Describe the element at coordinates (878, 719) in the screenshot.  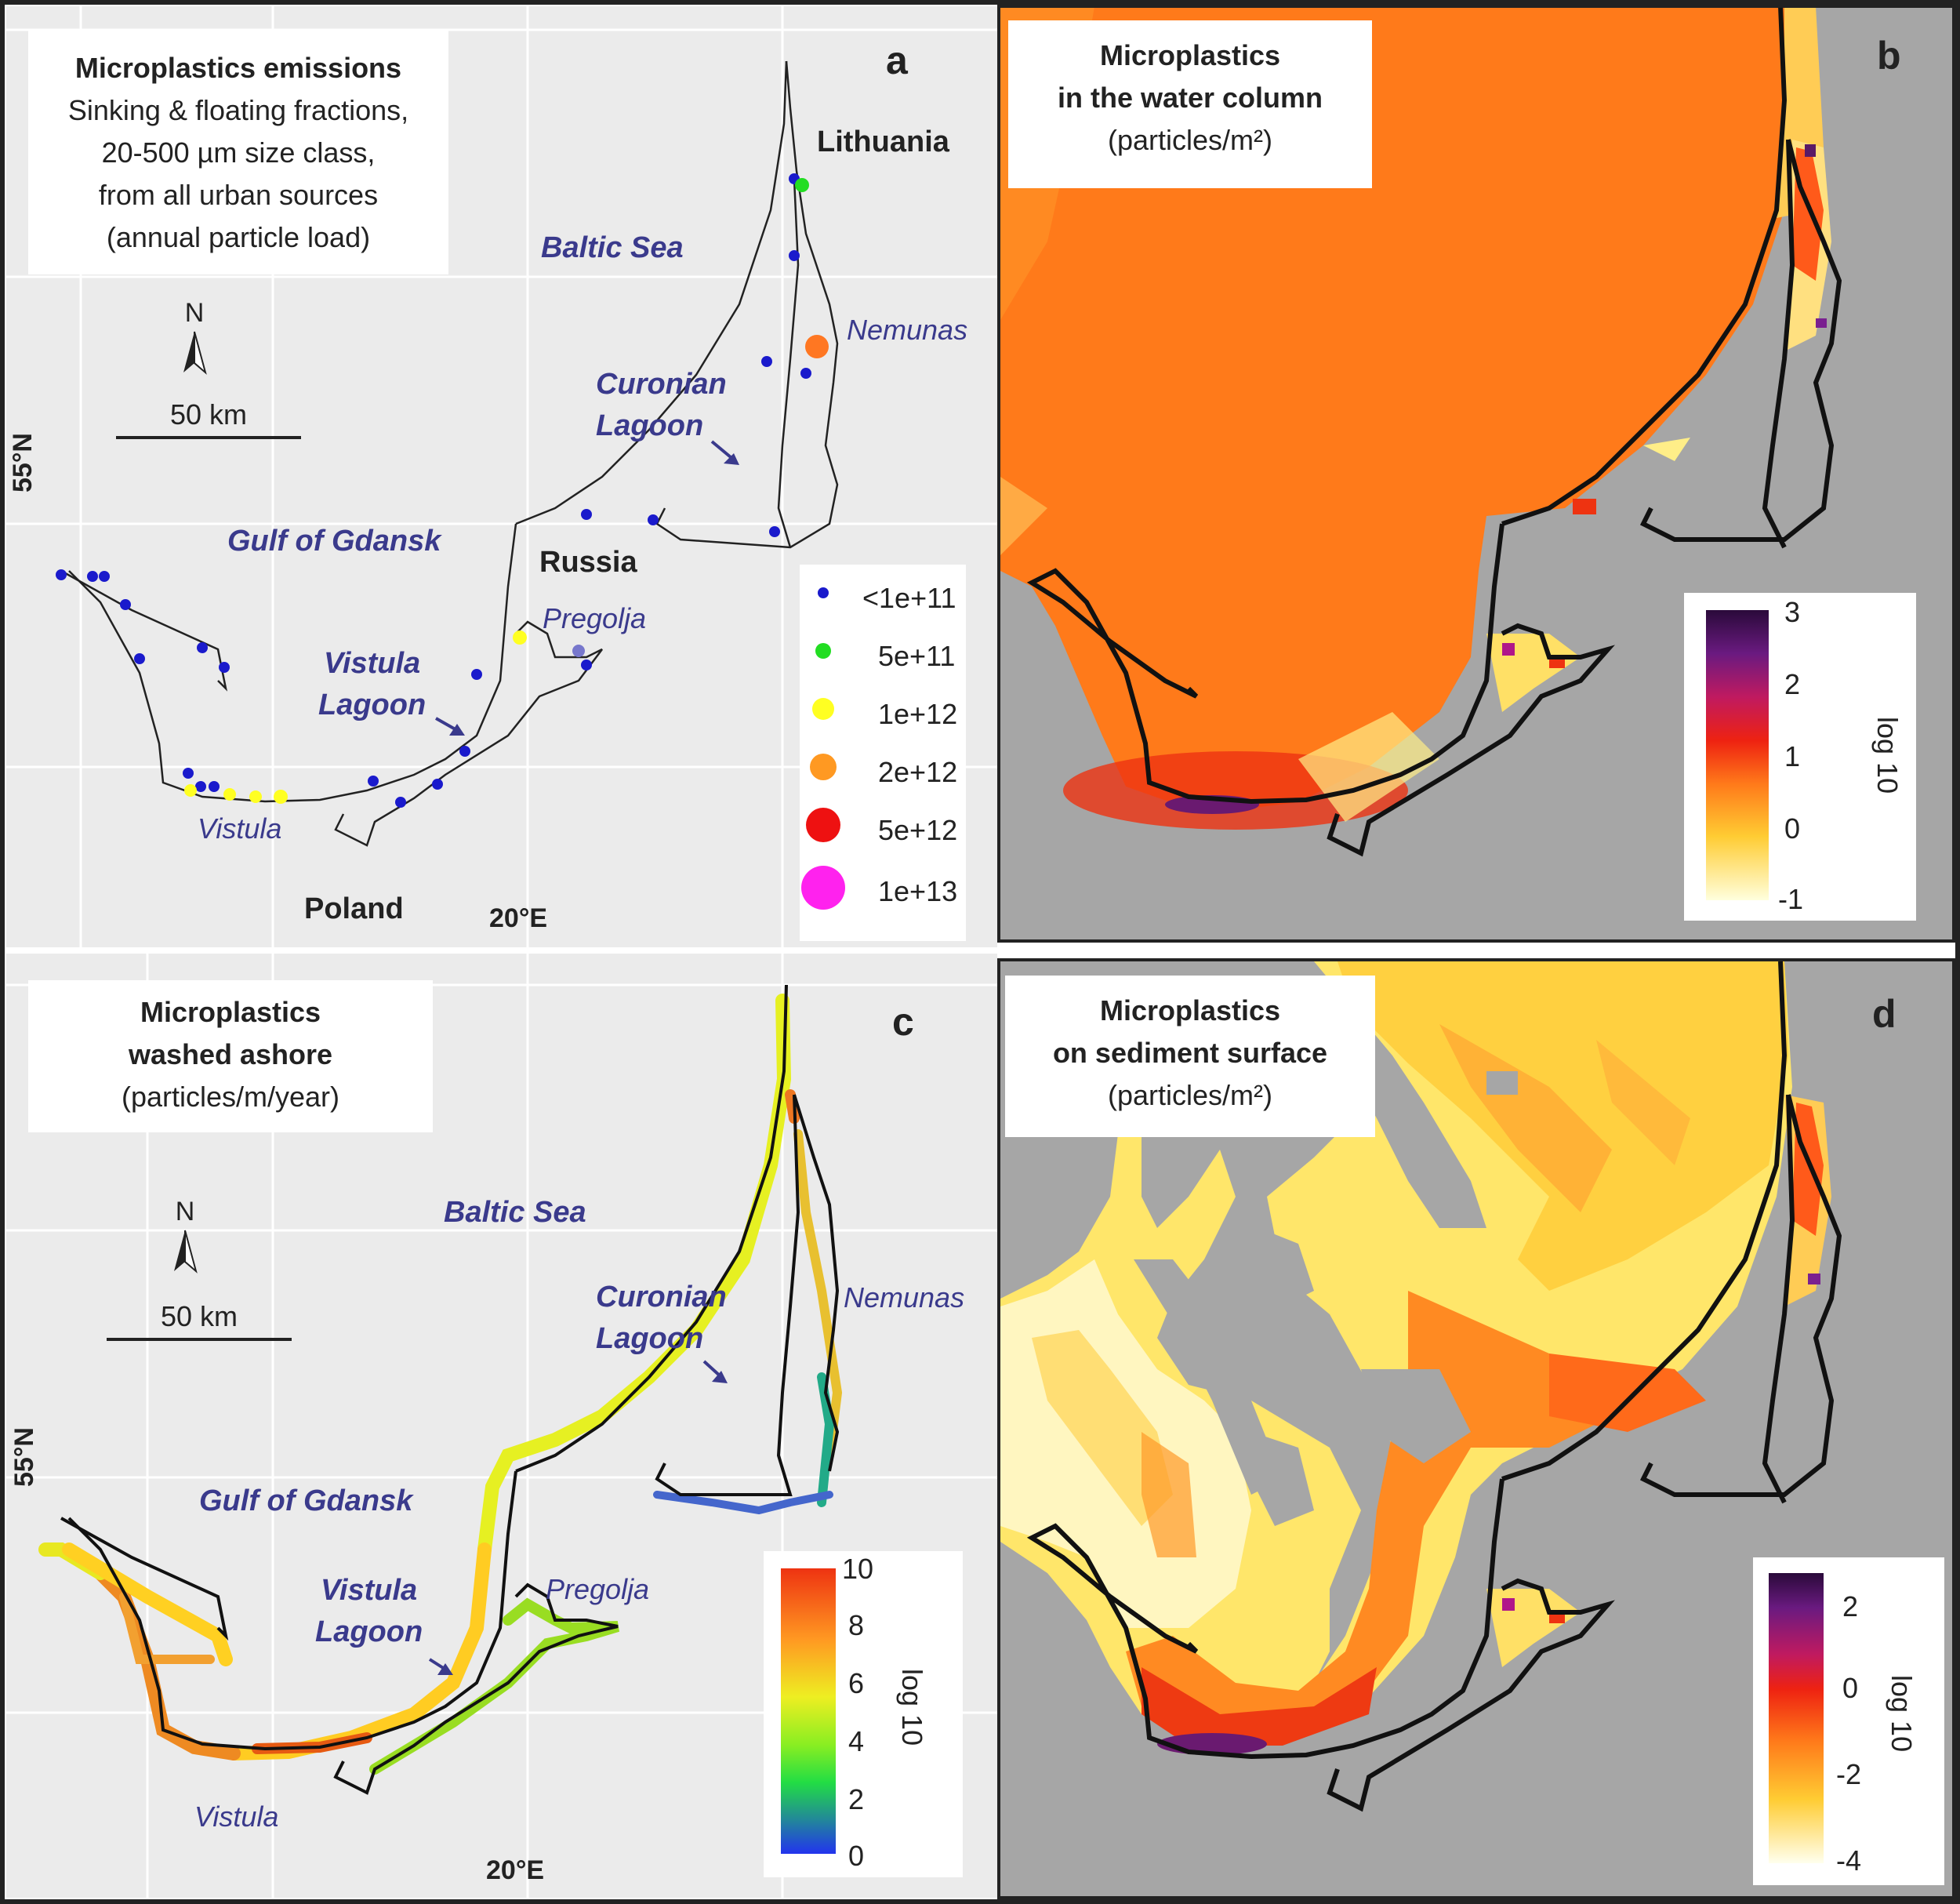
I see `legend-row: 1e+12` at that location.